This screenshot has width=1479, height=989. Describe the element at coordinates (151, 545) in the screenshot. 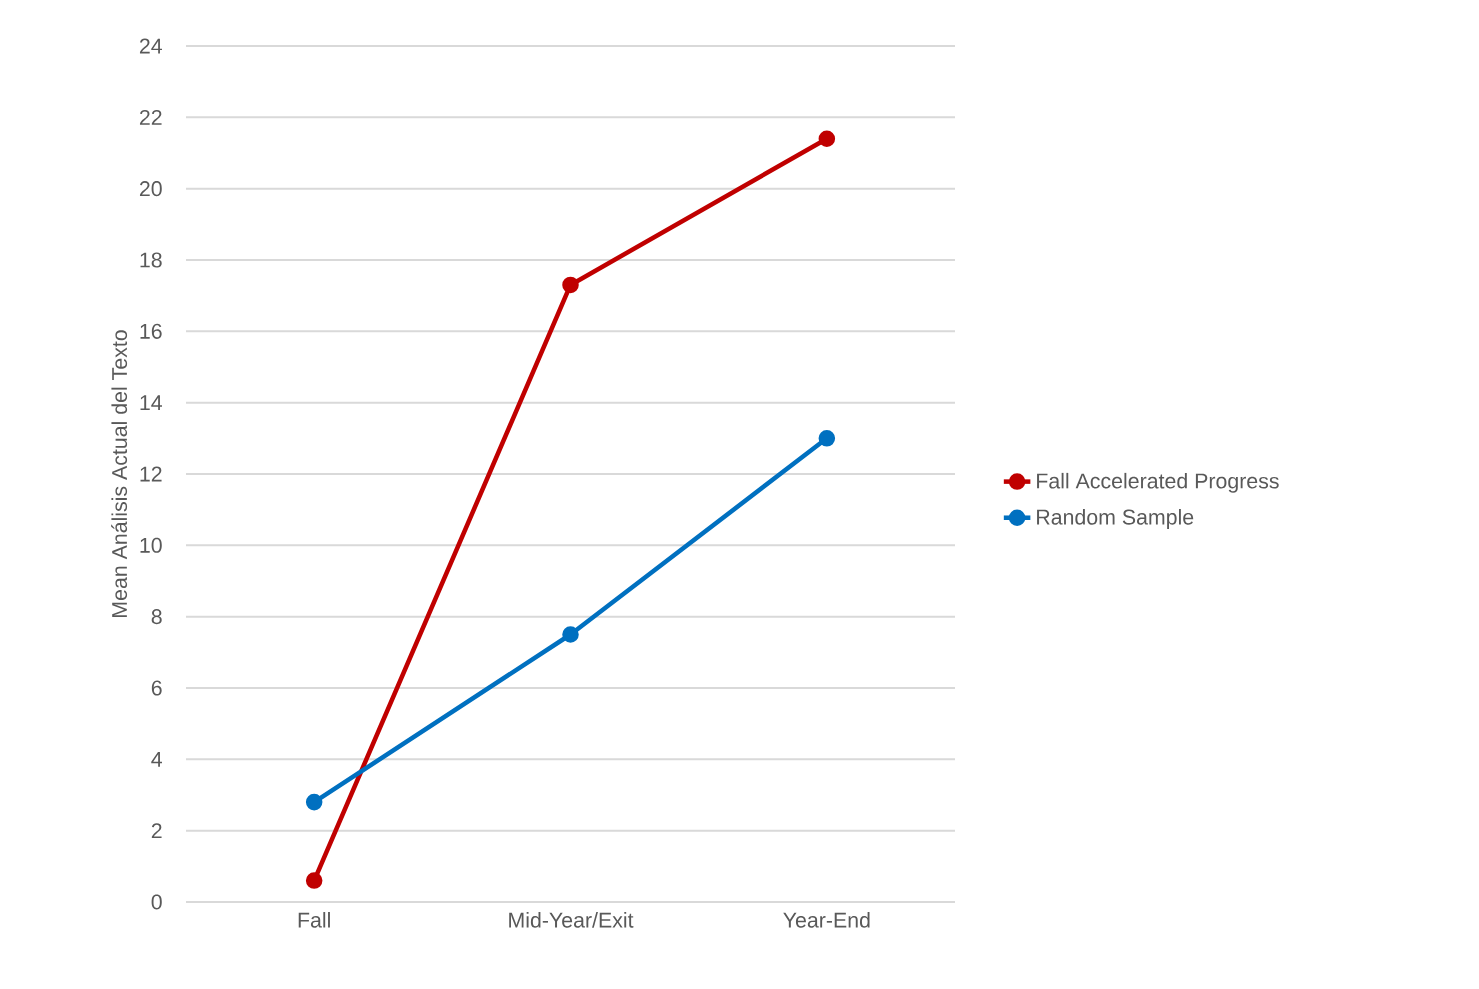

I see `y-tick-label: 10` at that location.